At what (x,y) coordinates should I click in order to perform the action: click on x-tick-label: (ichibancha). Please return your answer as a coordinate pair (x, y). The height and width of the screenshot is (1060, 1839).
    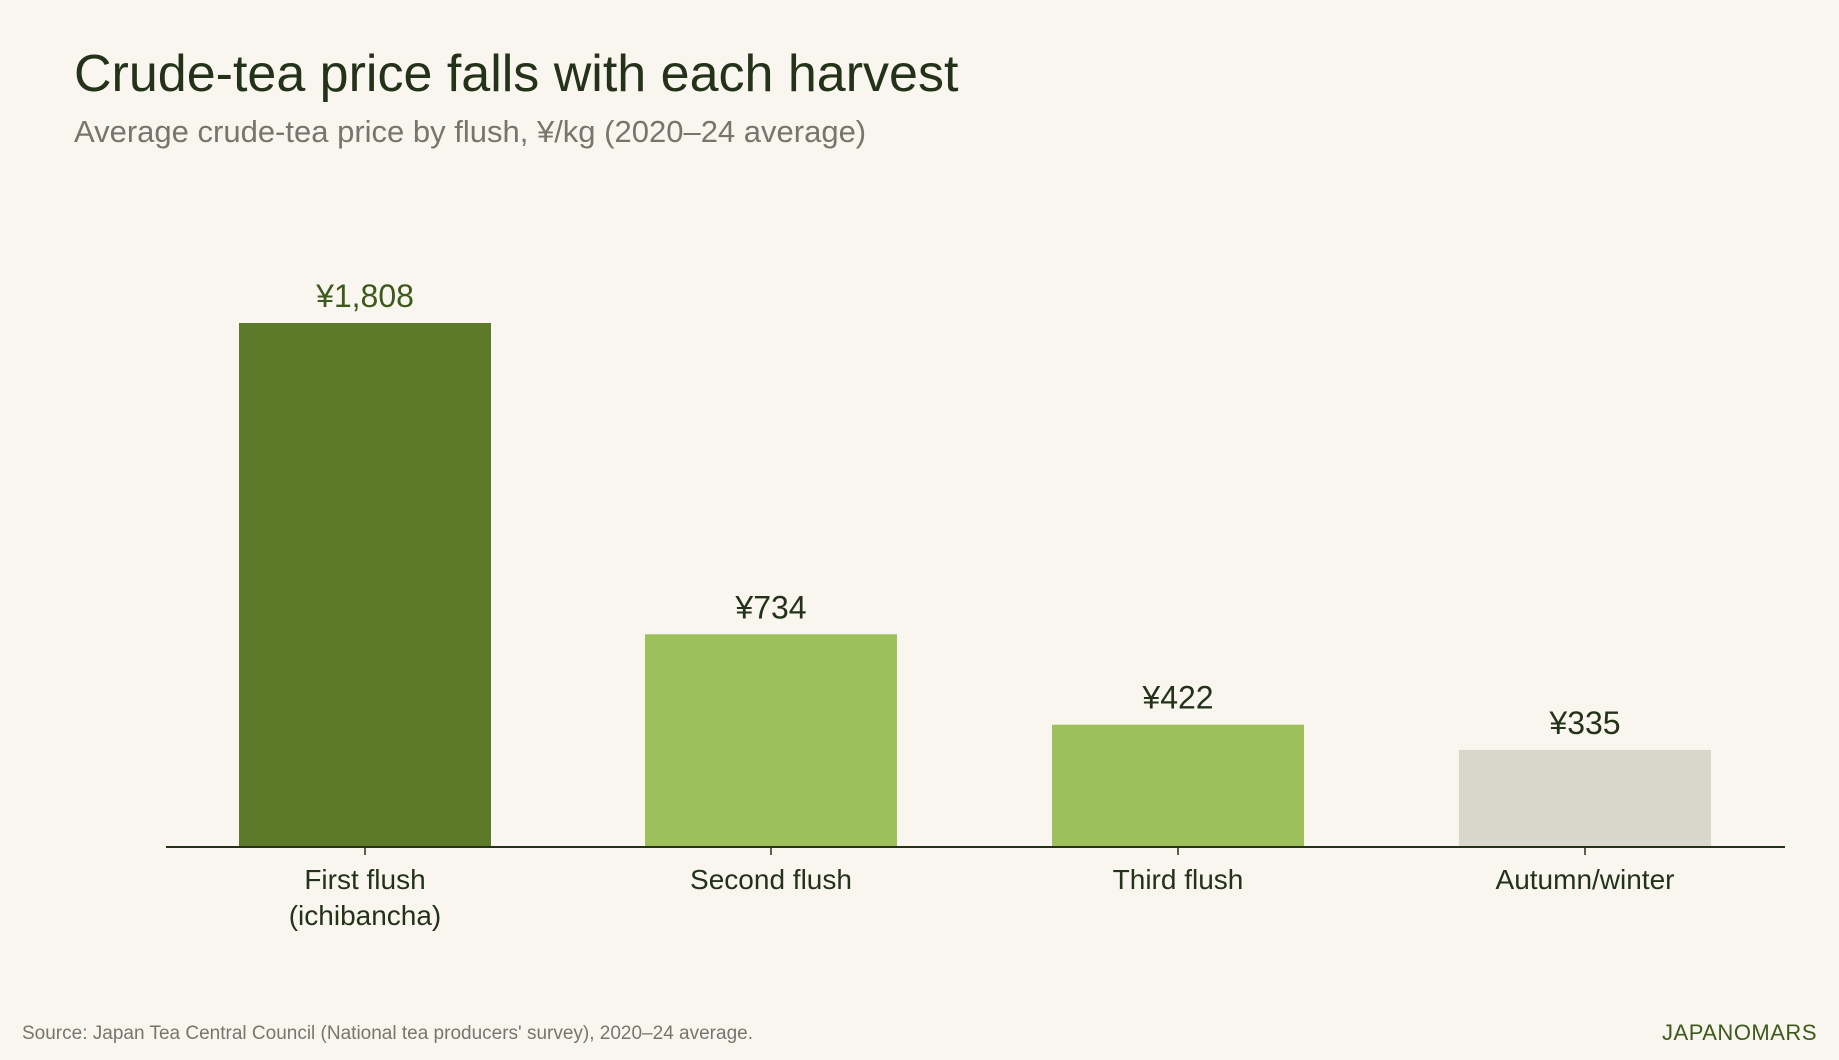
    Looking at the image, I should click on (365, 915).